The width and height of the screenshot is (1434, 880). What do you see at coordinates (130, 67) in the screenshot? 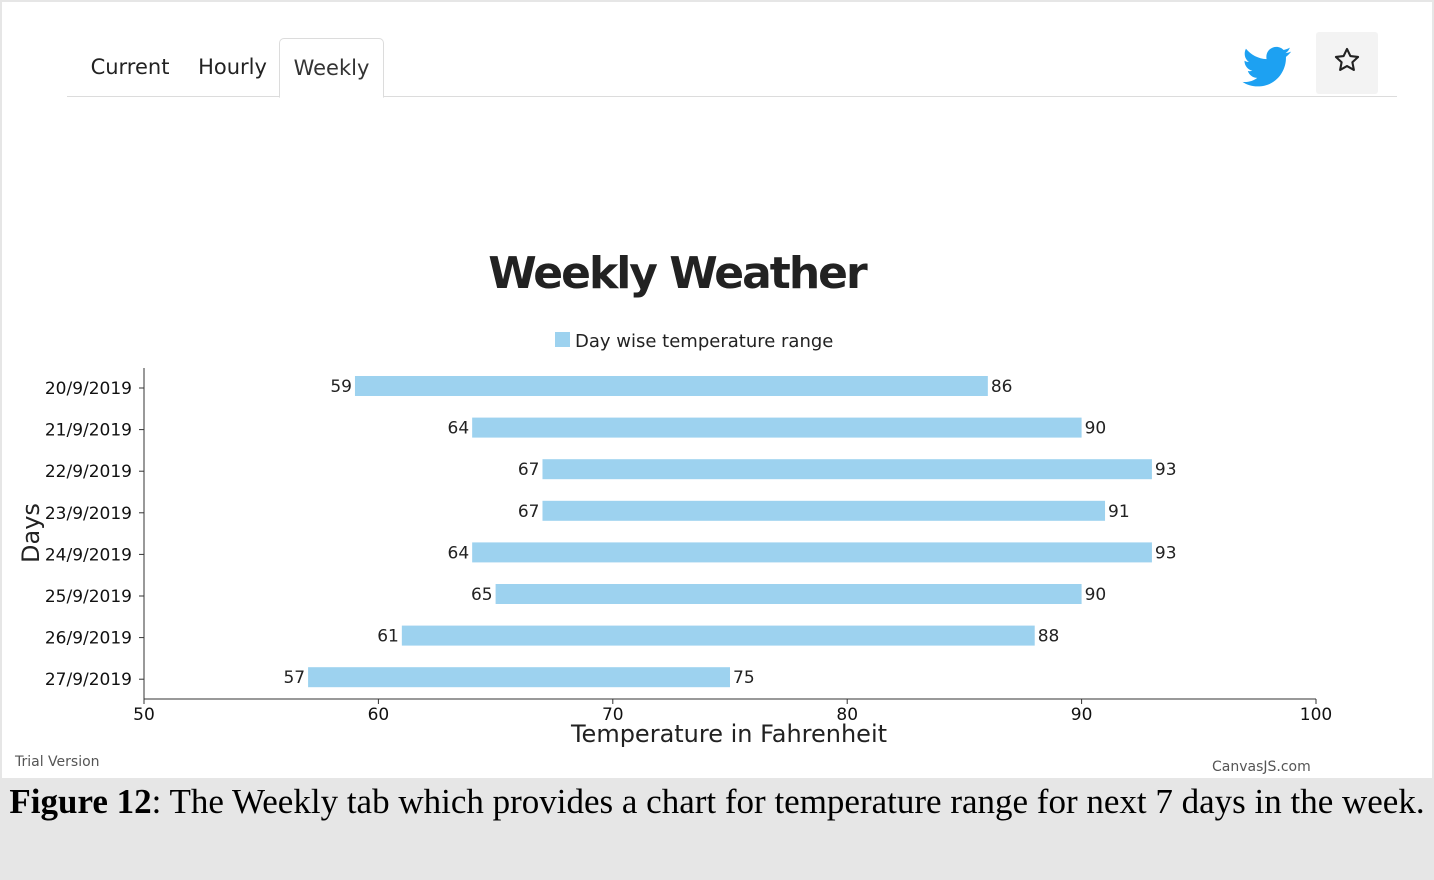
I see `tab-current: Current` at bounding box center [130, 67].